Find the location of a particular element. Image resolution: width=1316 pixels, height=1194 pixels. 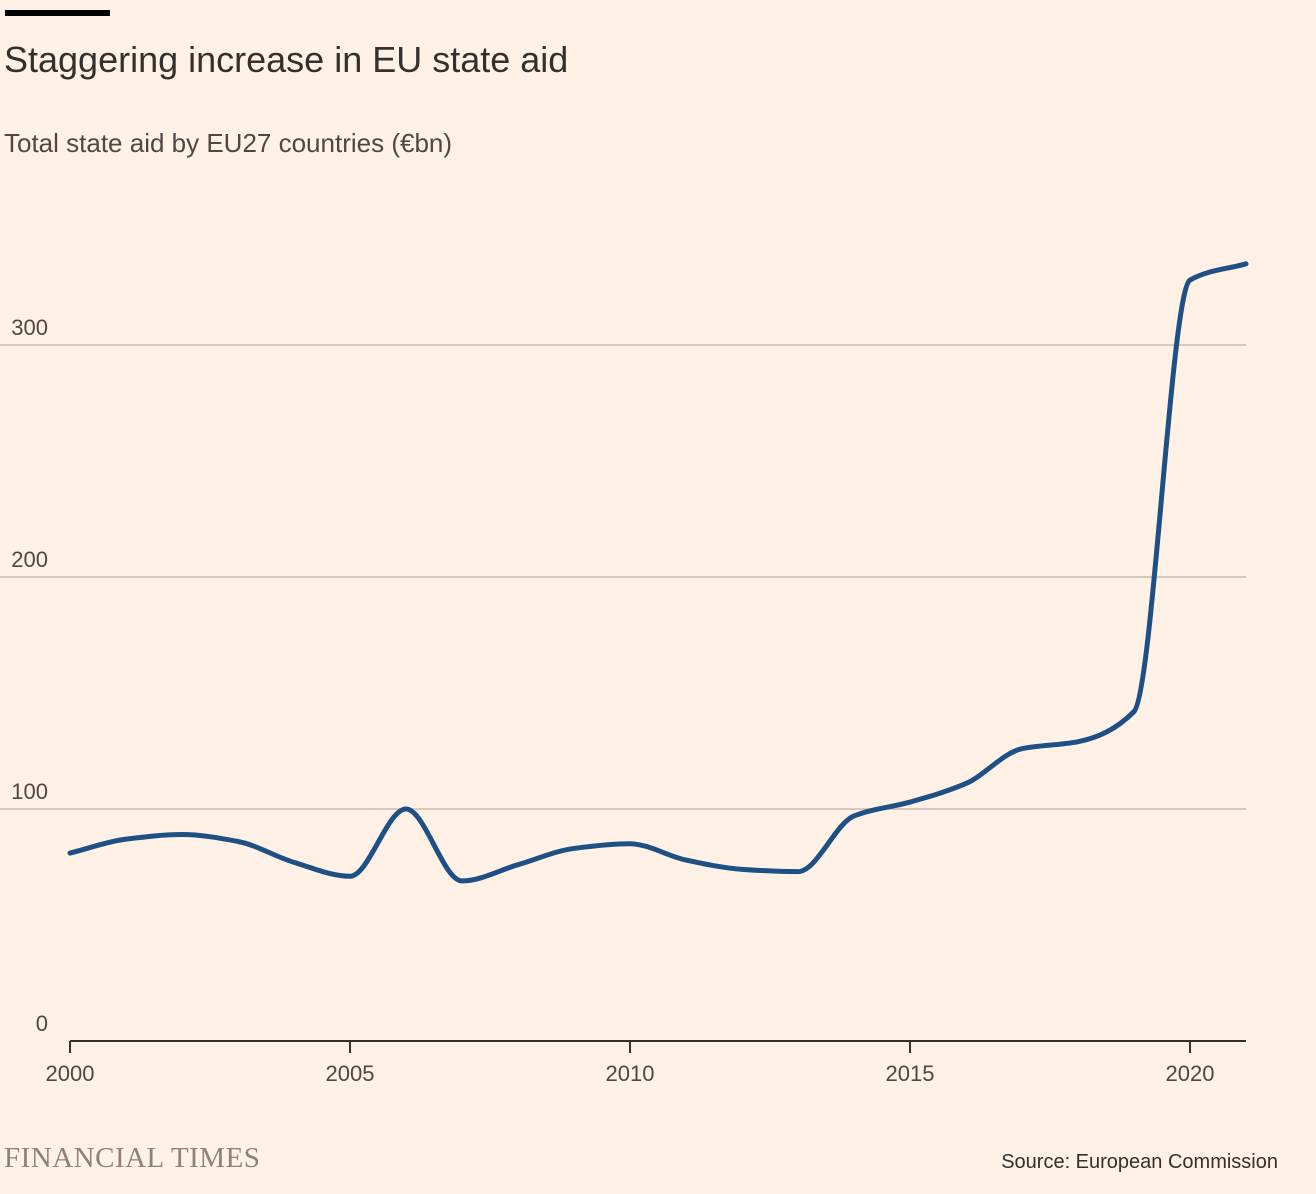

y-tick-label-200: 200 is located at coordinates (29, 559).